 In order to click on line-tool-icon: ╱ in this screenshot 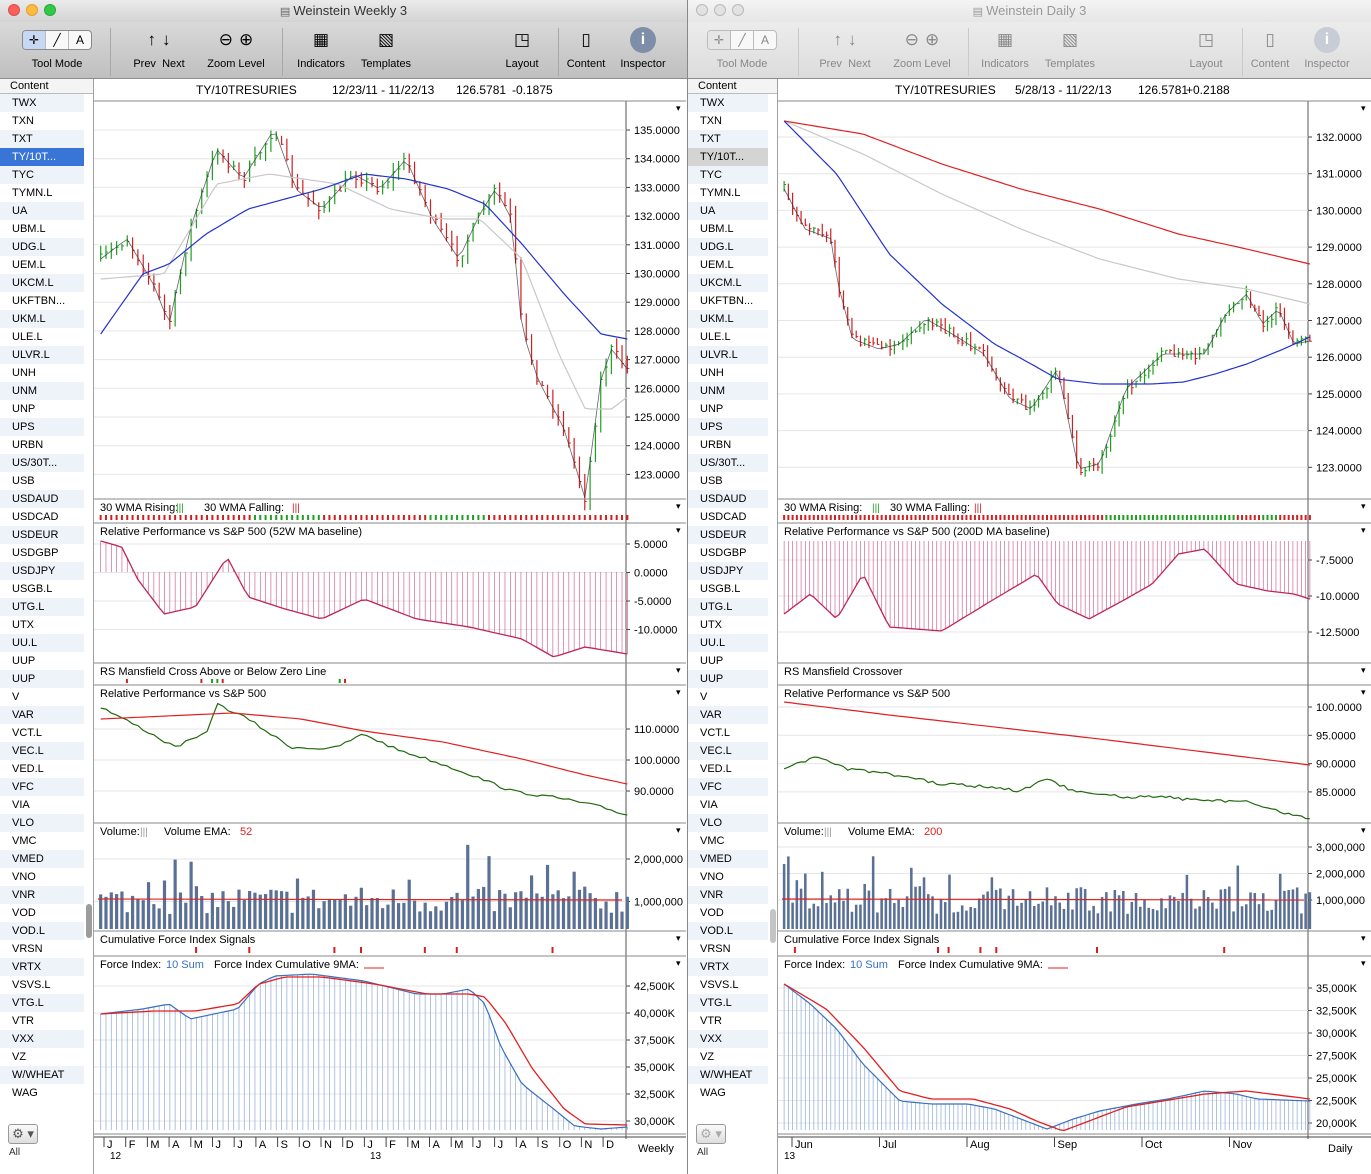, I will do `click(57, 40)`.